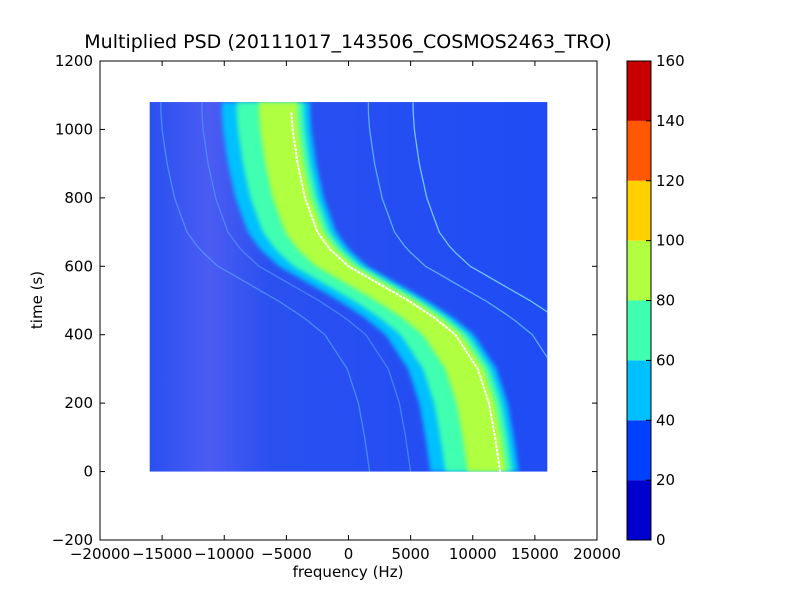 The width and height of the screenshot is (800, 600). Describe the element at coordinates (78, 266) in the screenshot. I see `y-tick-label: 600` at that location.